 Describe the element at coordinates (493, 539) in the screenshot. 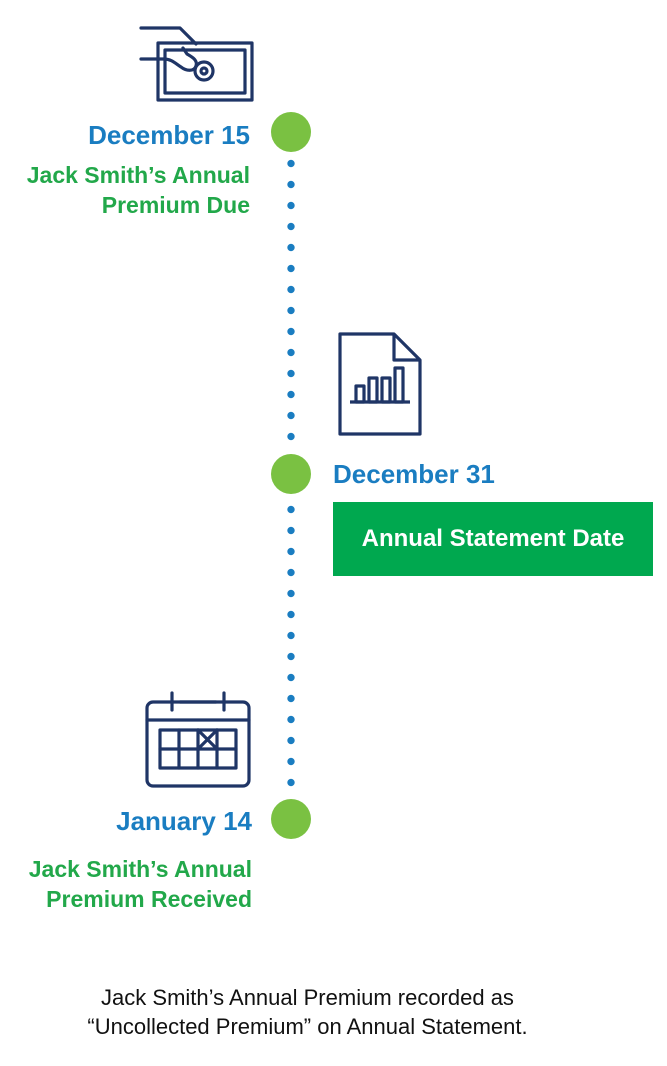

I see `annual-statement-date-label: Annual Statement Date` at that location.